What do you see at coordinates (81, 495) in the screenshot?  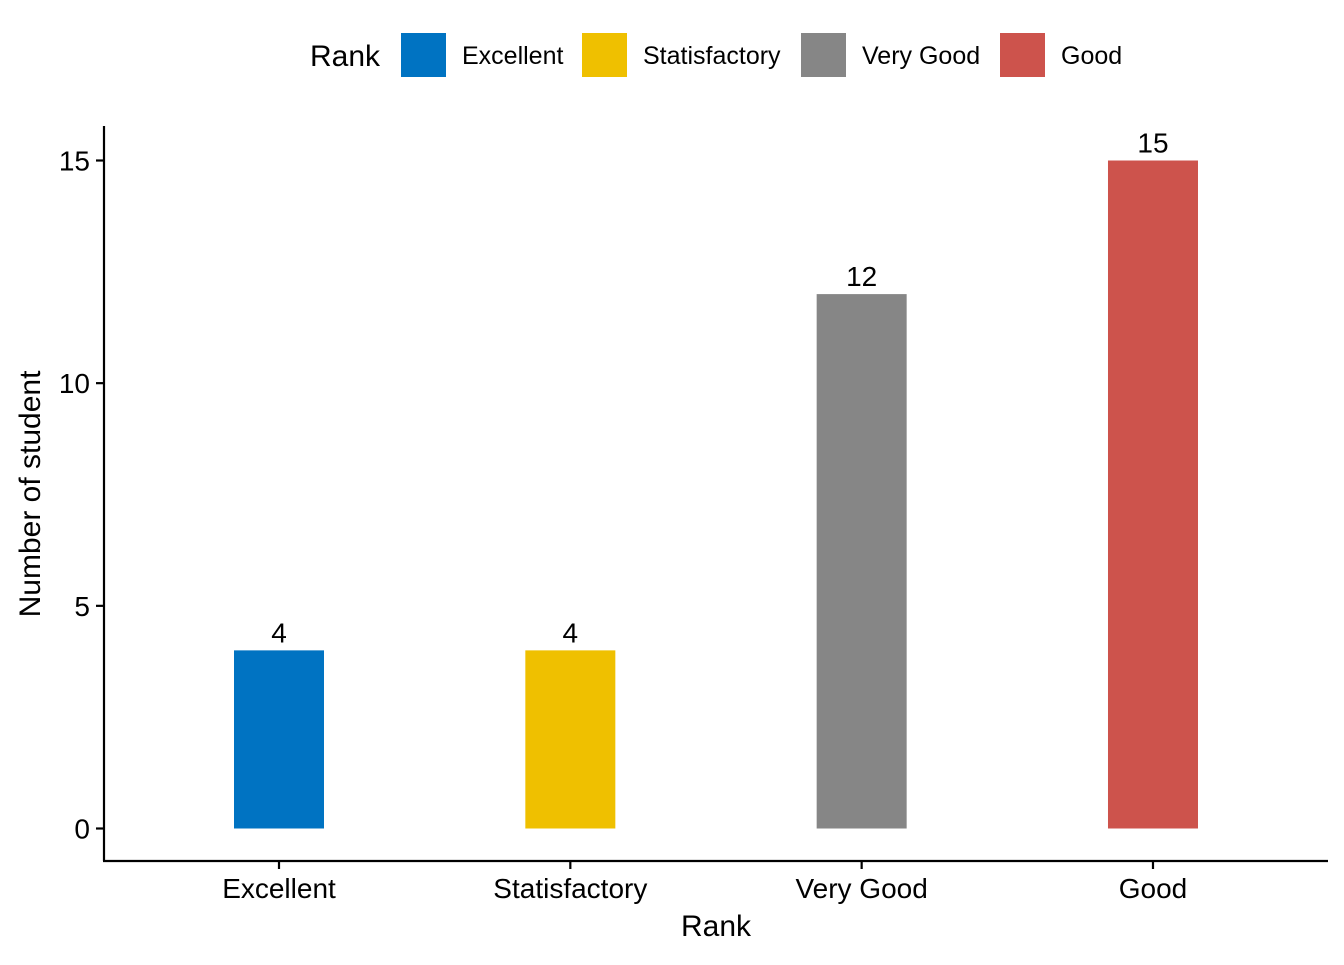 I see `y-ticks: 0 5 10 15` at bounding box center [81, 495].